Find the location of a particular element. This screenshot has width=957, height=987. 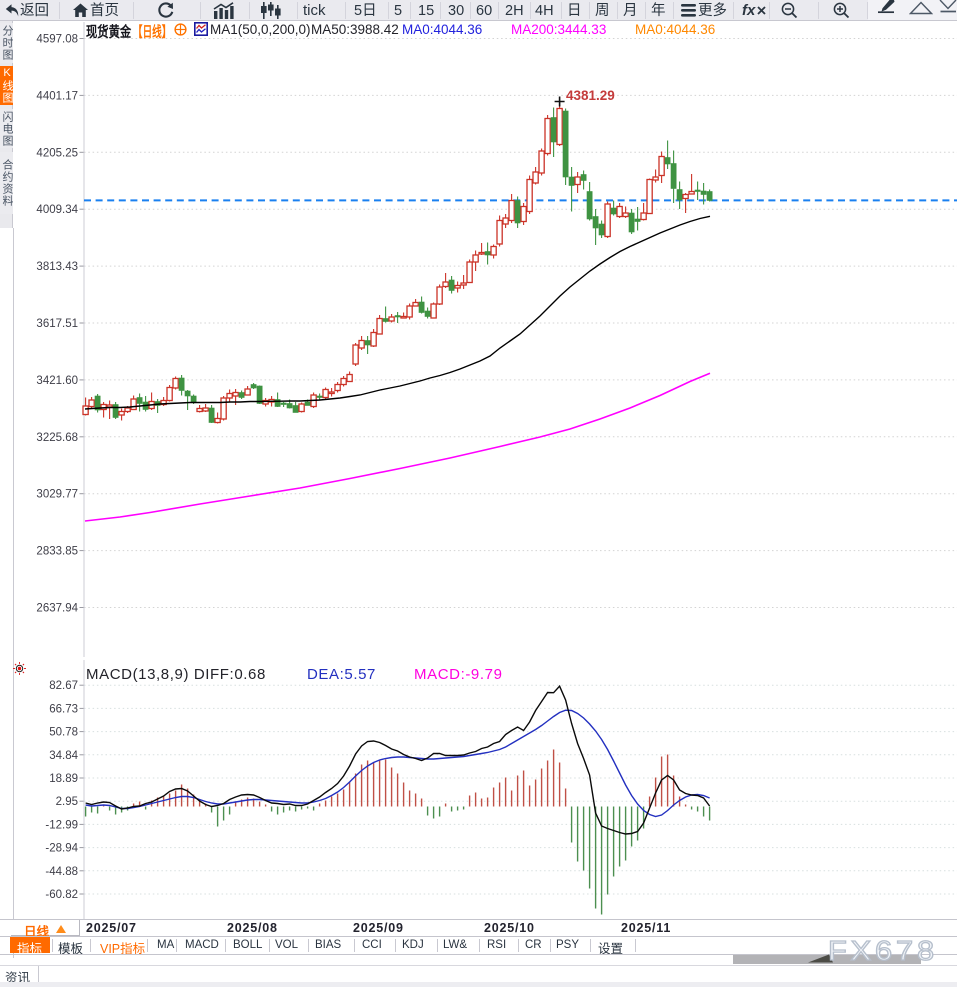

svg-text: 2637.94 is located at coordinates (57, 609).